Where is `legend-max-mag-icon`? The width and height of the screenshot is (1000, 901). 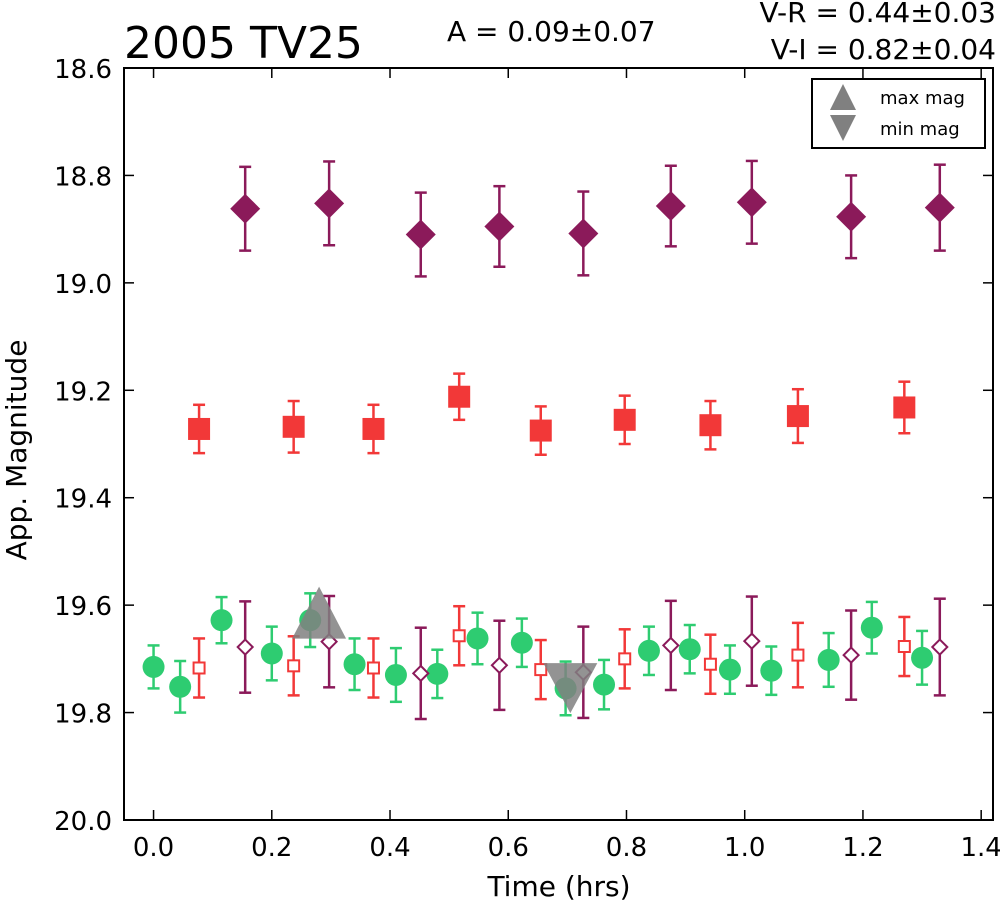 legend-max-mag-icon is located at coordinates (843, 97).